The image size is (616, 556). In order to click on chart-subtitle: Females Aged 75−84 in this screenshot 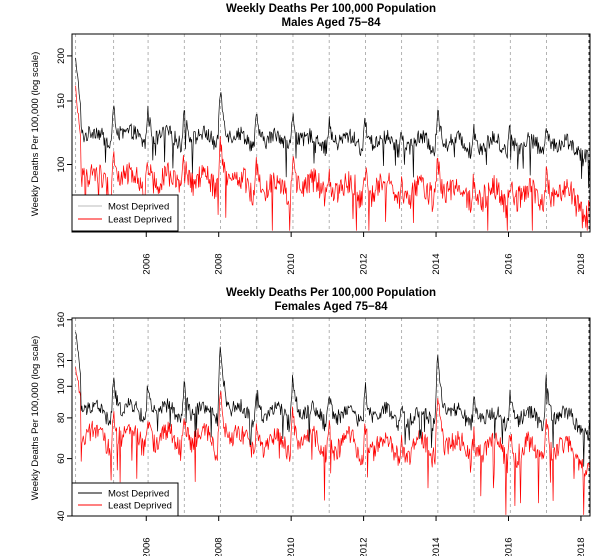, I will do `click(331, 307)`.